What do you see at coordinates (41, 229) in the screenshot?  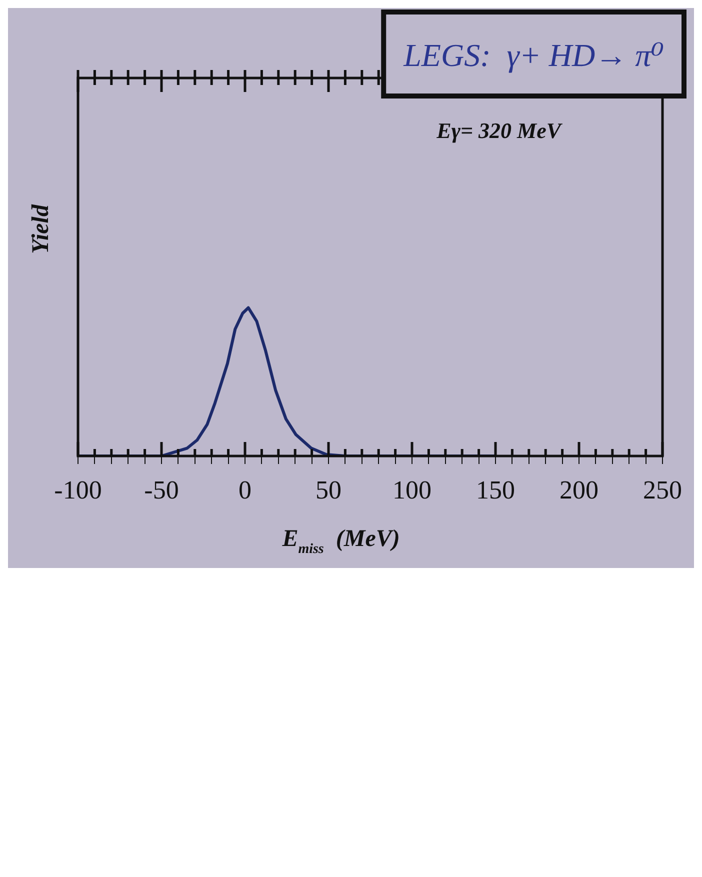 I see `y-axis-title: Yield` at bounding box center [41, 229].